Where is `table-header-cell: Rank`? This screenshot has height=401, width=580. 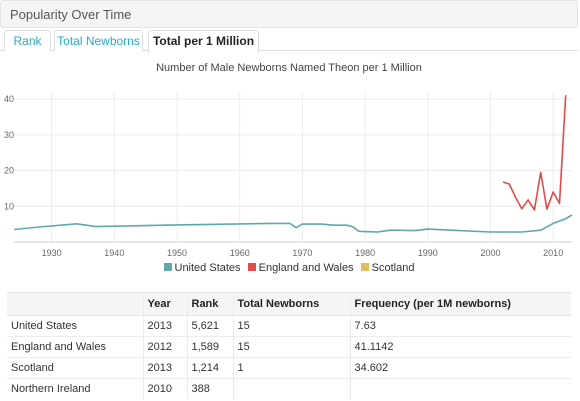
table-header-cell: Rank is located at coordinates (209, 304).